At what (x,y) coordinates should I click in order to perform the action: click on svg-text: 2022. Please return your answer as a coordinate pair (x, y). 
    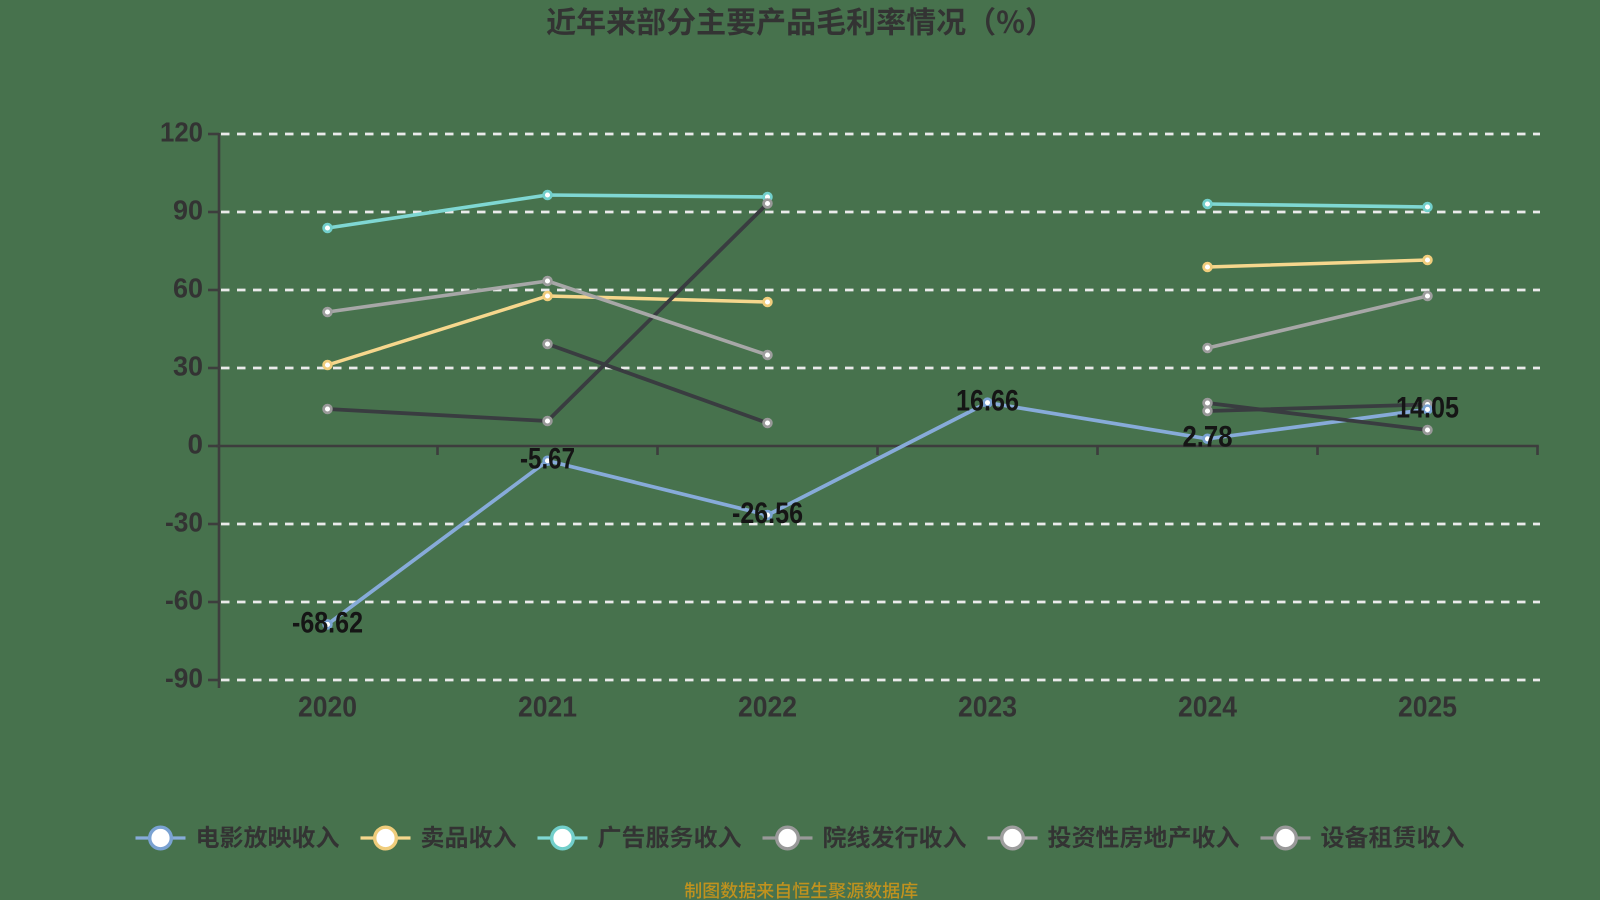
    Looking at the image, I should click on (767, 707).